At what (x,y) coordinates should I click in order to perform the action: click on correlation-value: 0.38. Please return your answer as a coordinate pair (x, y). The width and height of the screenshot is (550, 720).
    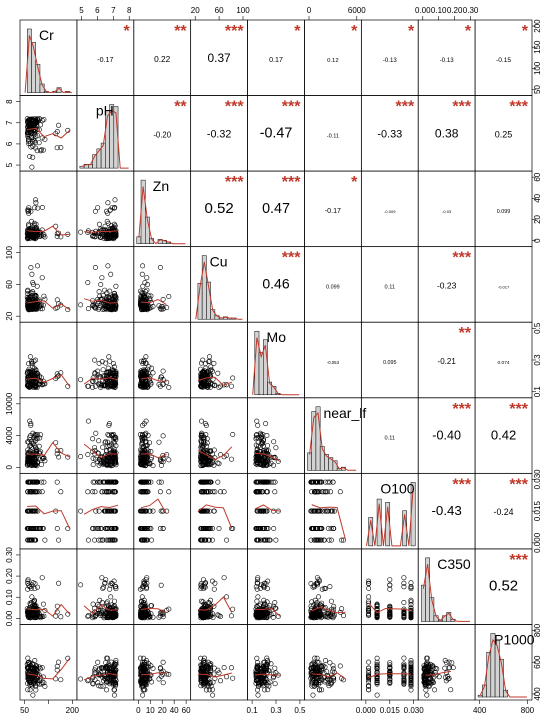
    Looking at the image, I should click on (447, 133).